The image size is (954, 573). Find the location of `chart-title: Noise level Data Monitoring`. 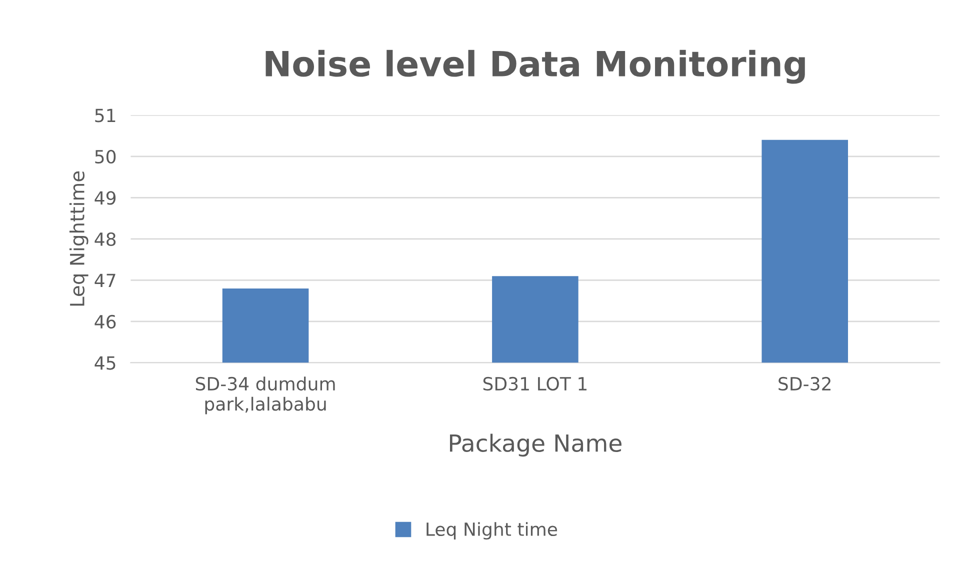

chart-title: Noise level Data Monitoring is located at coordinates (535, 67).